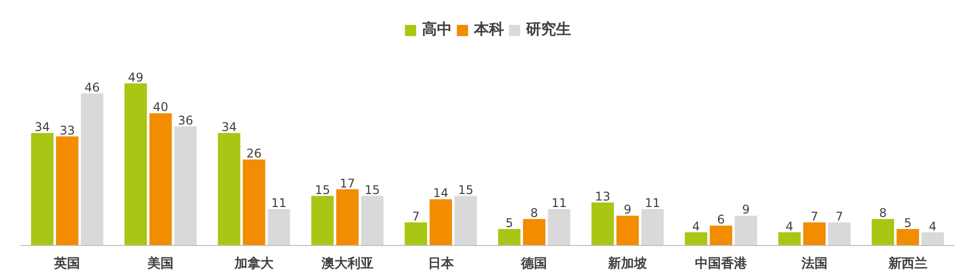  I want to click on x-tick-label: 日本, so click(441, 264).